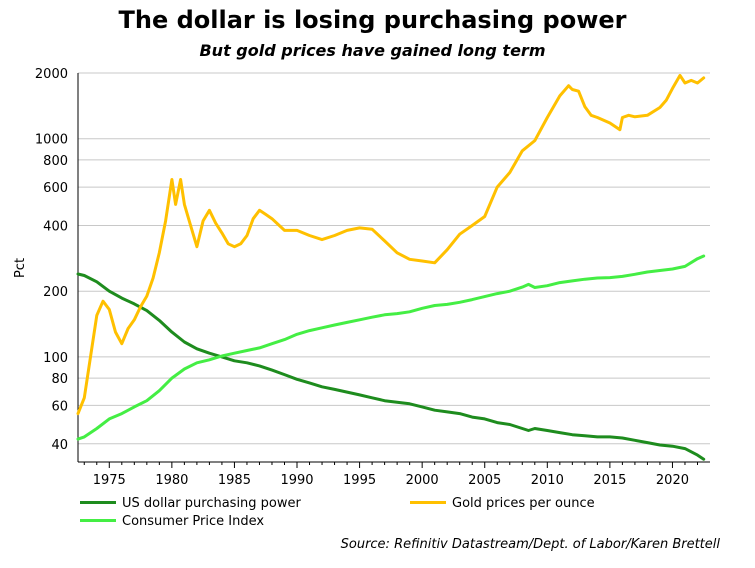 The height and width of the screenshot is (568, 755). I want to click on chart-subtitle: But gold prices have gained long term, so click(372, 50).